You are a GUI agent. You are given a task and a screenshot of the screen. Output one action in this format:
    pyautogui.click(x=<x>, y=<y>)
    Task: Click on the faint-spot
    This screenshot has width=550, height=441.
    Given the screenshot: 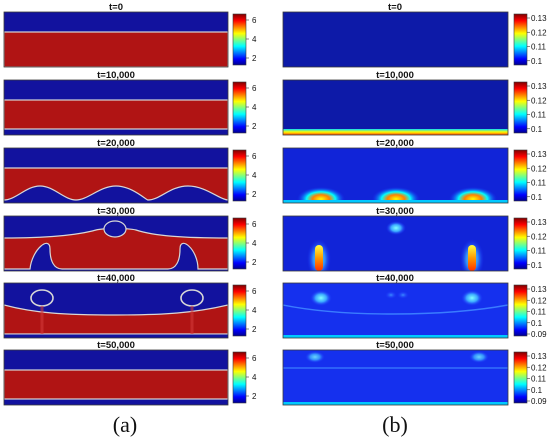 What is the action you would take?
    pyautogui.click(x=403, y=295)
    